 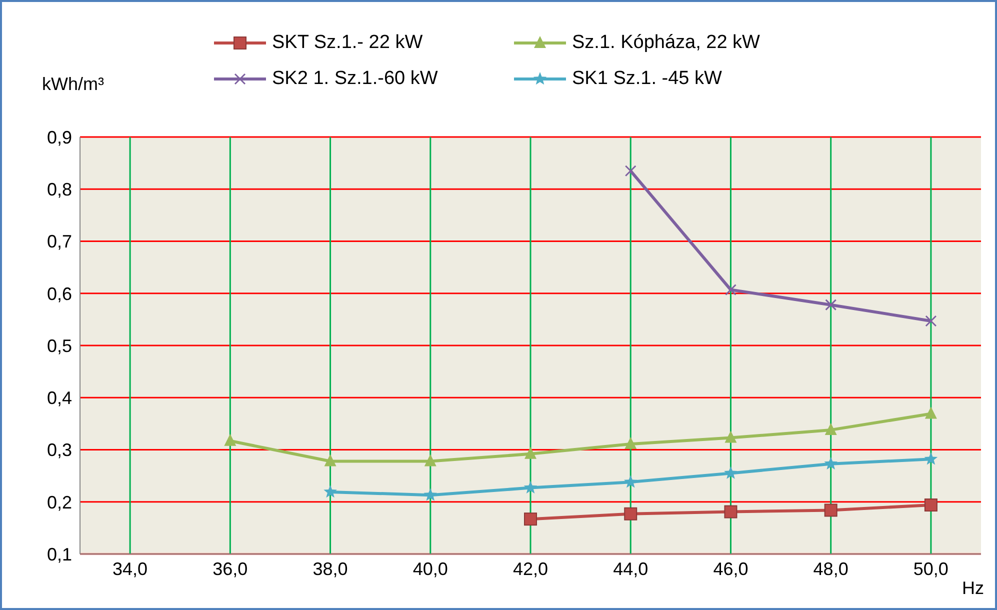 What do you see at coordinates (59, 294) in the screenshot?
I see `y-tick-label: 0,6` at bounding box center [59, 294].